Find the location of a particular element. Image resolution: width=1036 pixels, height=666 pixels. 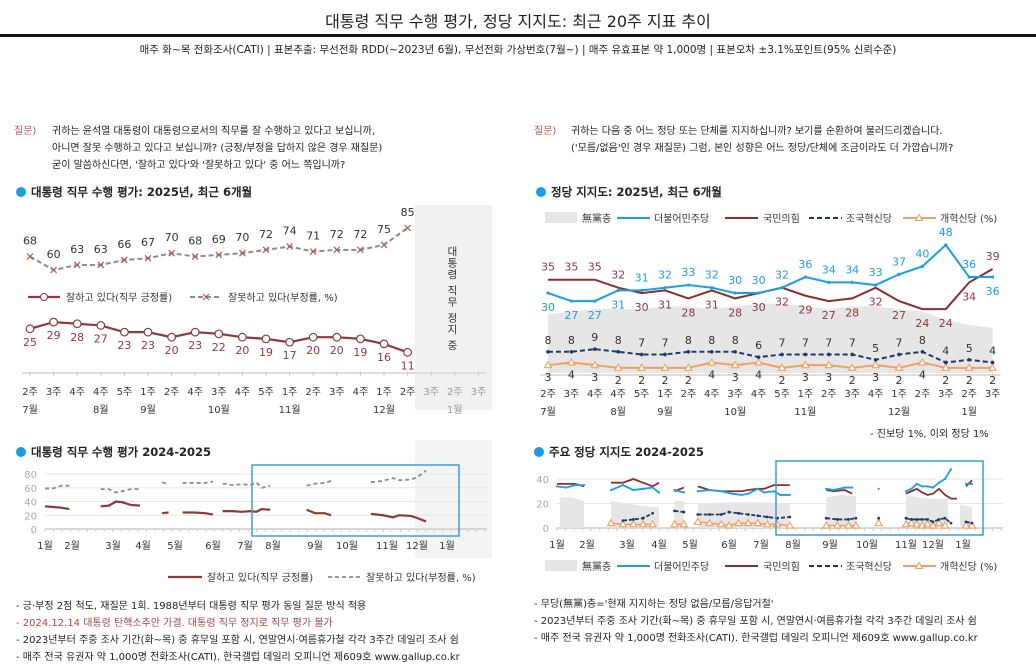

x-month-label: 9월 is located at coordinates (148, 410).